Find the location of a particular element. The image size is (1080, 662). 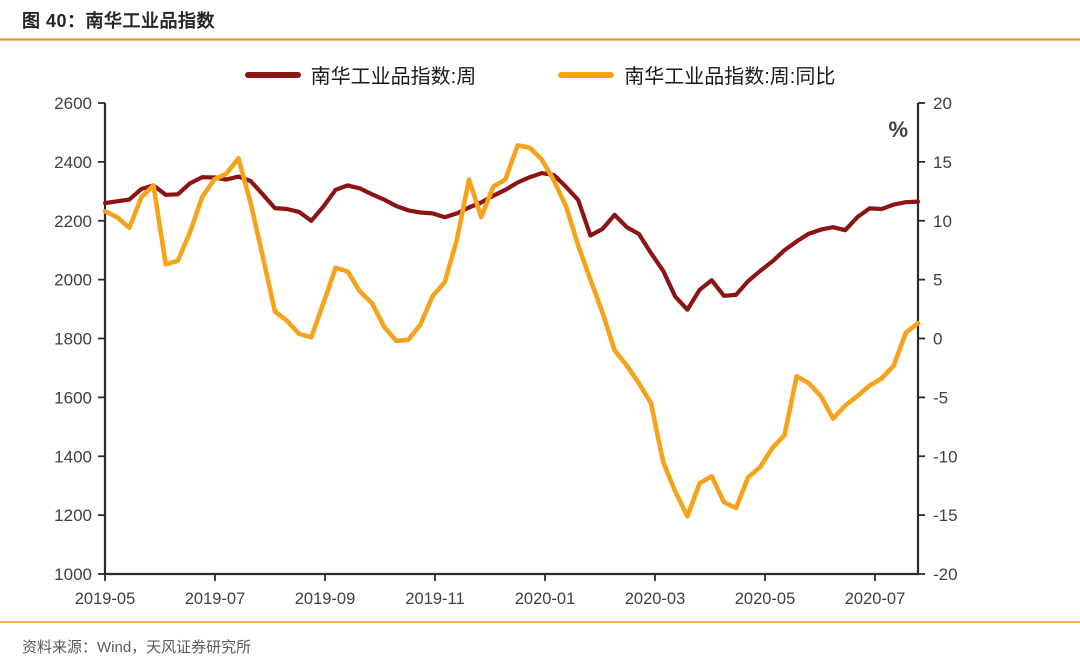

legend-item-weekly: 南华工业品指数:周 is located at coordinates (360, 74).